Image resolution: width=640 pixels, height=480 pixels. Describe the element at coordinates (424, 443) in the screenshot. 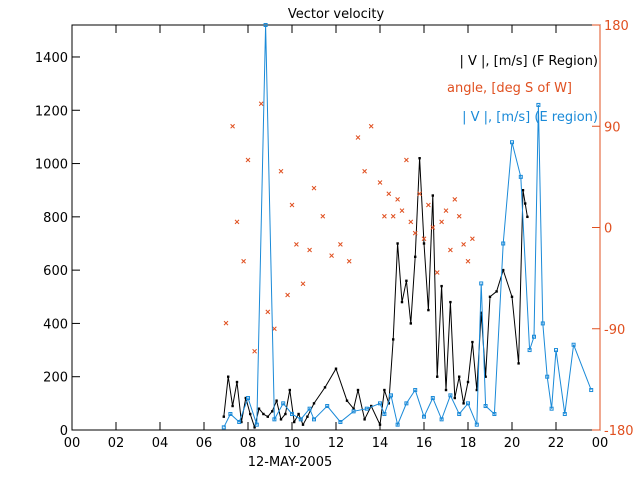

I see `x-tick-label: 16` at that location.